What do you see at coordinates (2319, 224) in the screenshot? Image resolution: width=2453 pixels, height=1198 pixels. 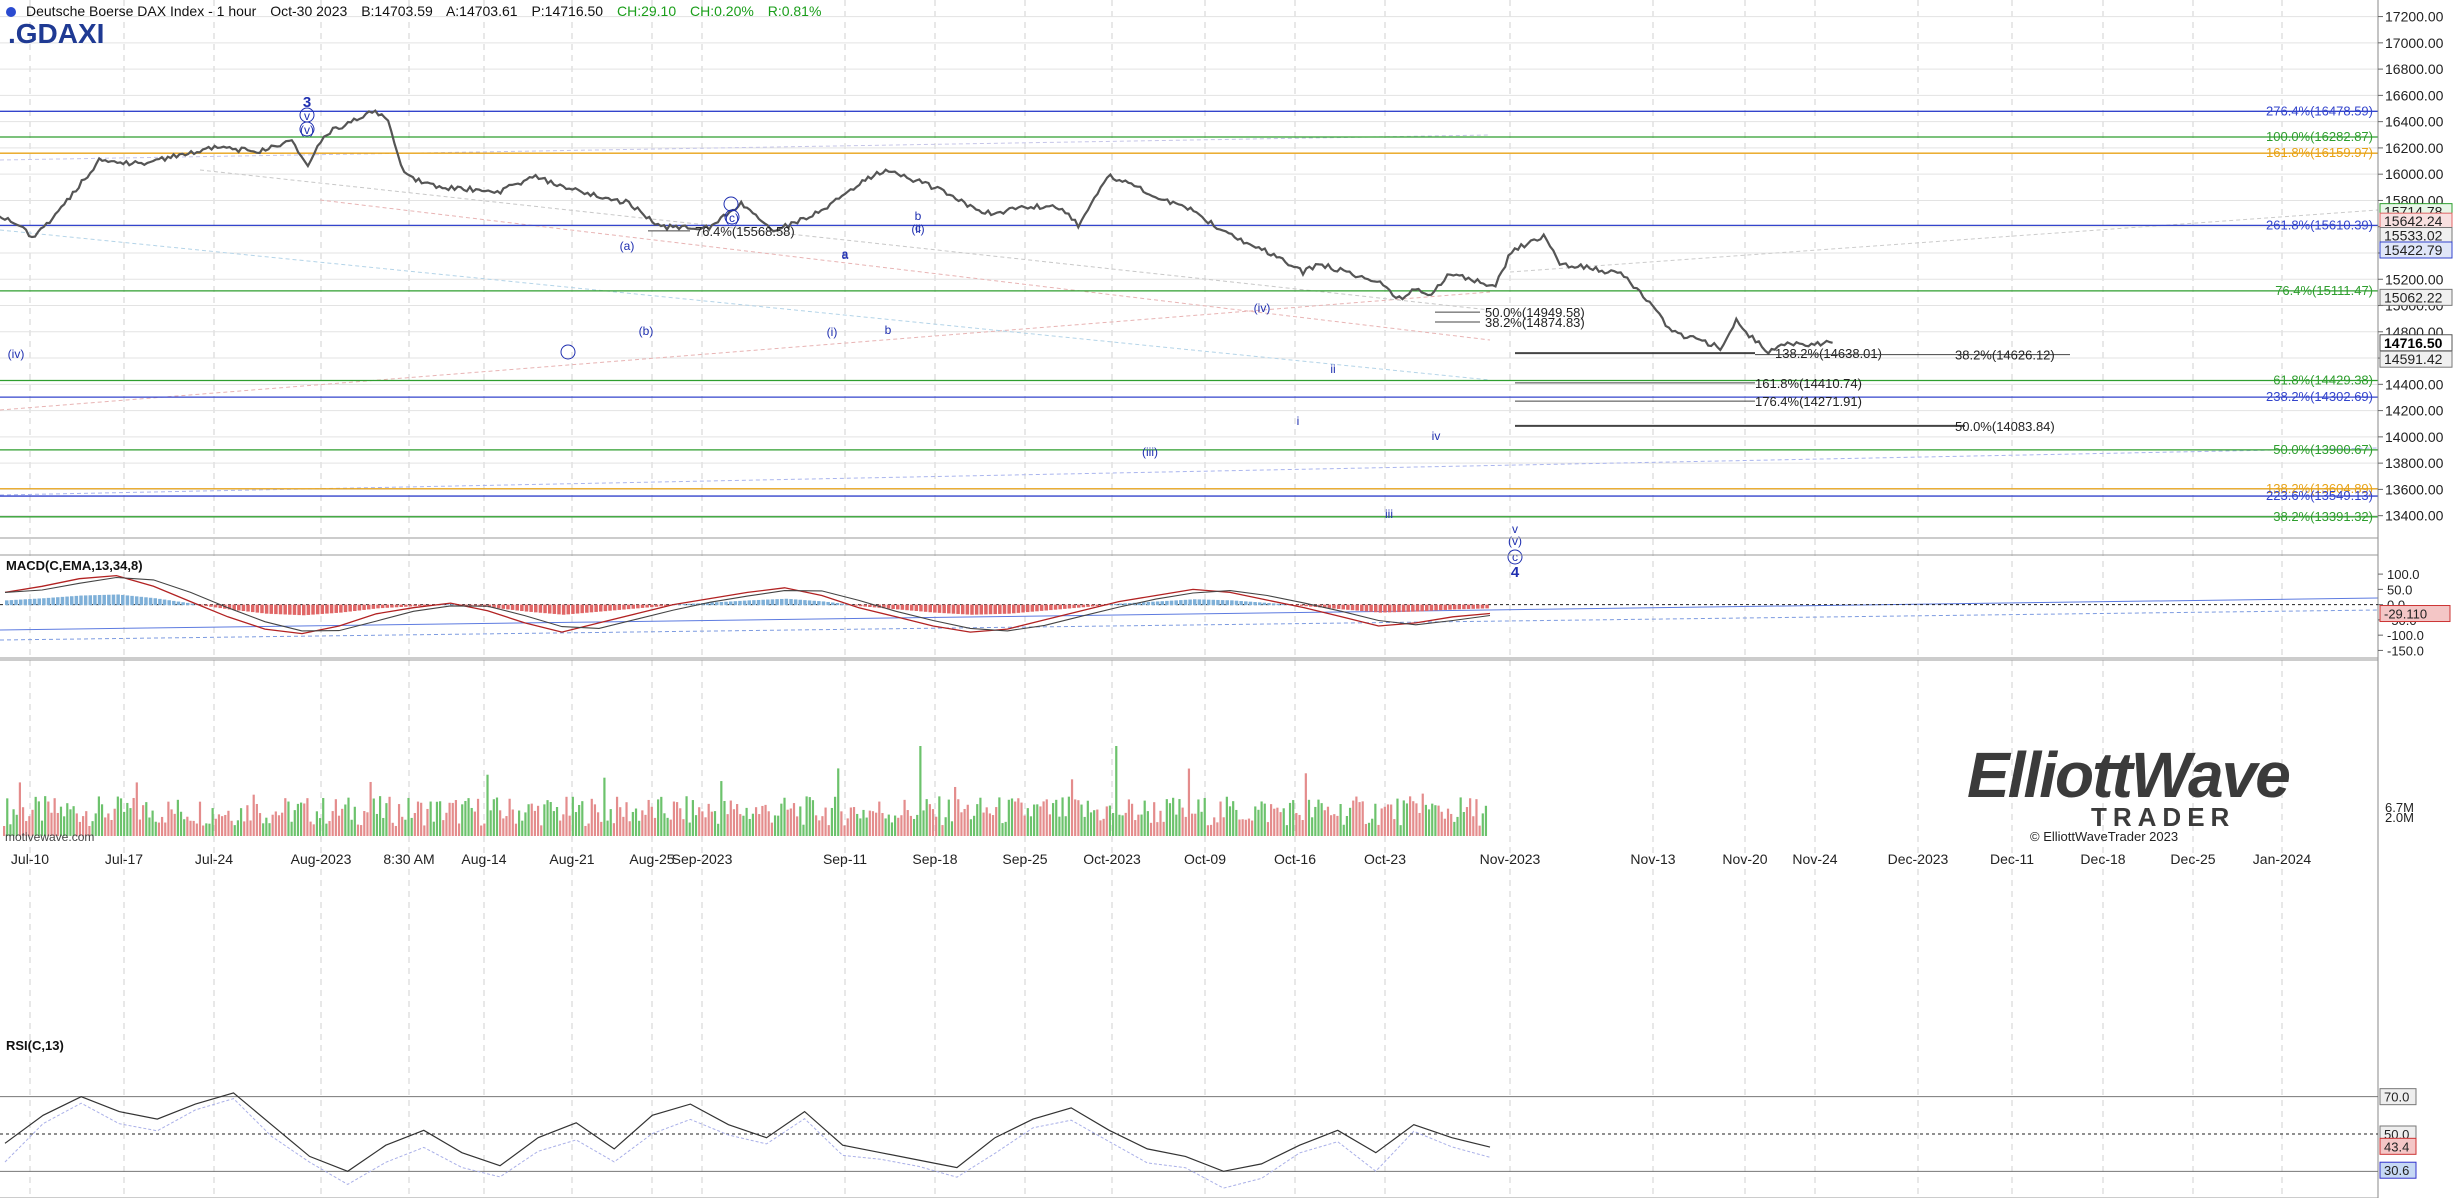 I see `fib-level-label: 261.8%(15610.39)` at bounding box center [2319, 224].